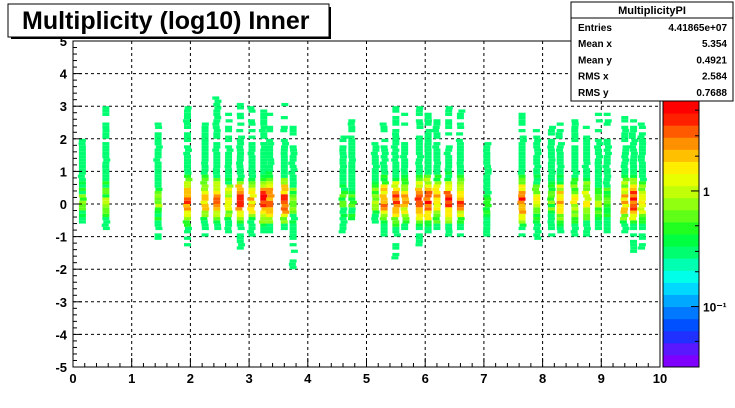  Describe the element at coordinates (593, 93) in the screenshot. I see `stats-row-label: RMS y` at that location.